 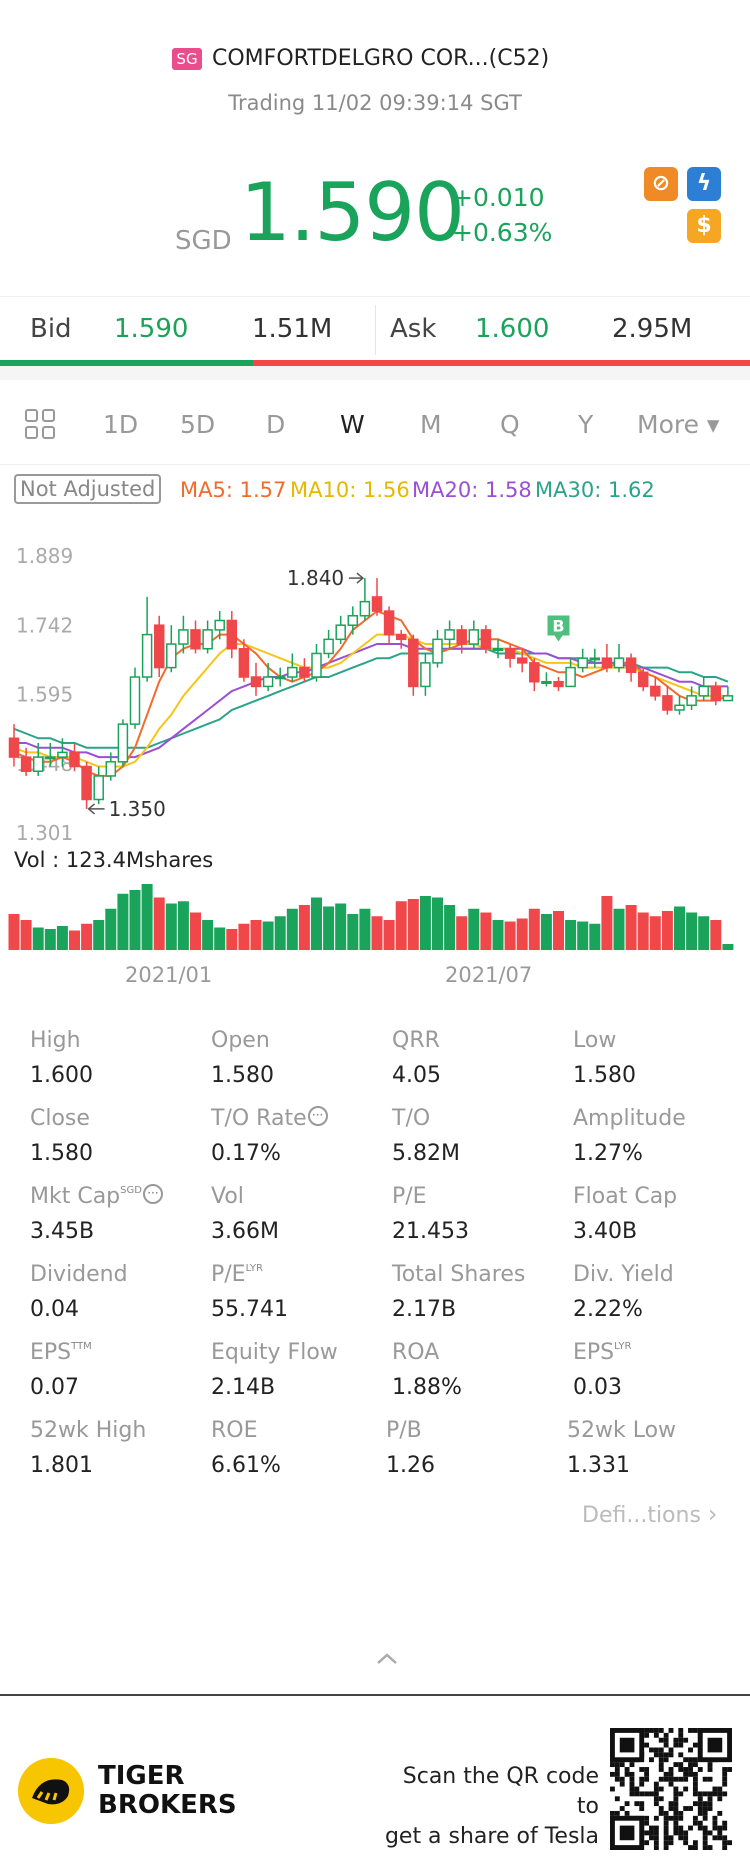 I want to click on trading-status: Trading 11/02 09:39:14 SGT, so click(x=375, y=103).